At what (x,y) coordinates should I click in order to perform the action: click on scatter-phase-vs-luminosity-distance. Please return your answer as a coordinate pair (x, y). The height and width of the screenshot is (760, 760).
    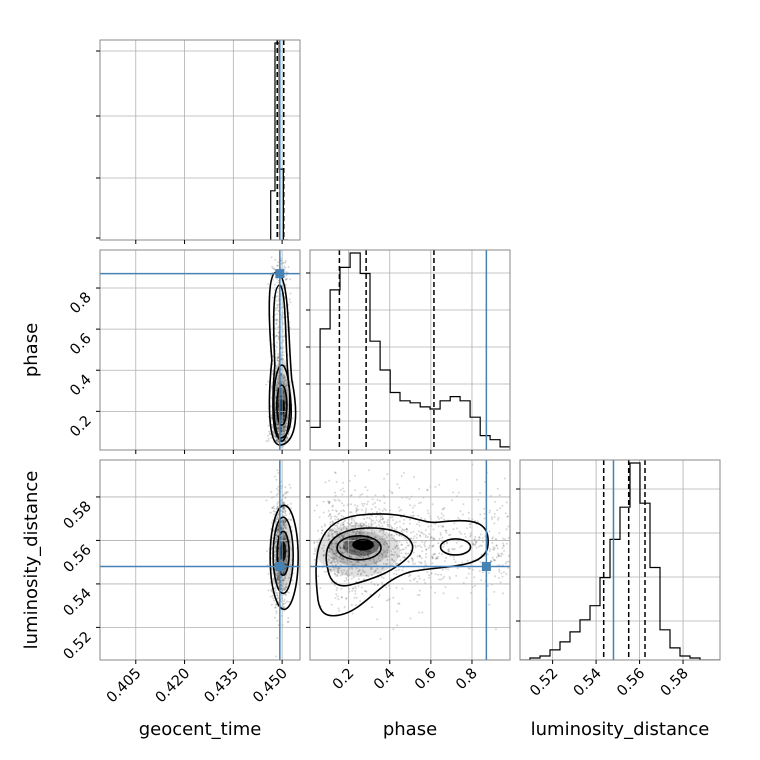
    Looking at the image, I should click on (411, 550).